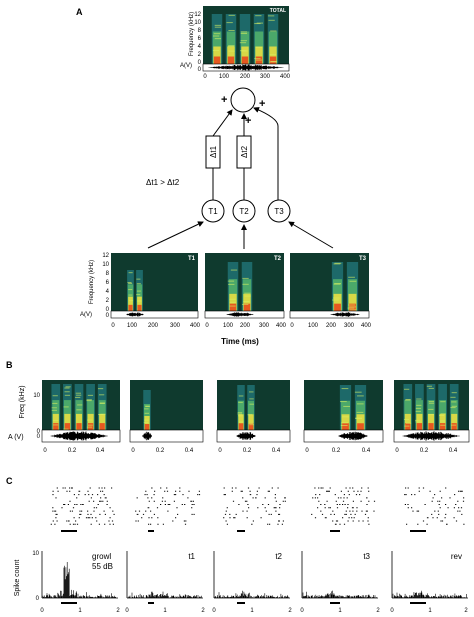 Image resolution: width=474 pixels, height=617 pixels. I want to click on panel-b-rev: 0 0.2 0.4, so click(431, 417).